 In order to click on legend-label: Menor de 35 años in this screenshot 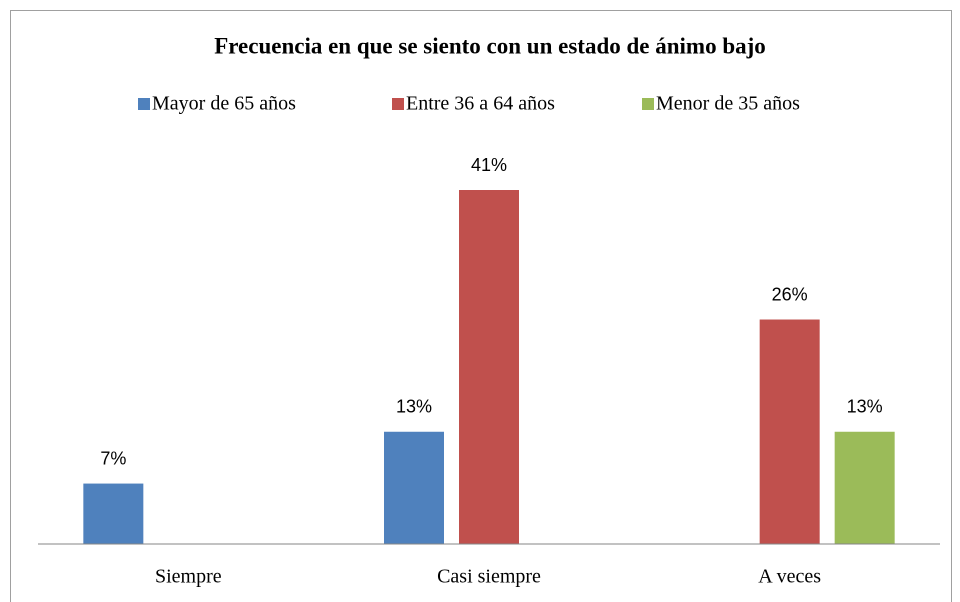, I will do `click(728, 104)`.